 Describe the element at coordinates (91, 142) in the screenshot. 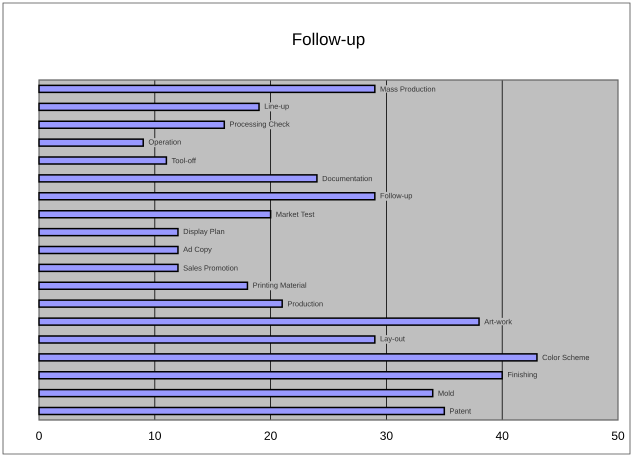

I see `bar` at that location.